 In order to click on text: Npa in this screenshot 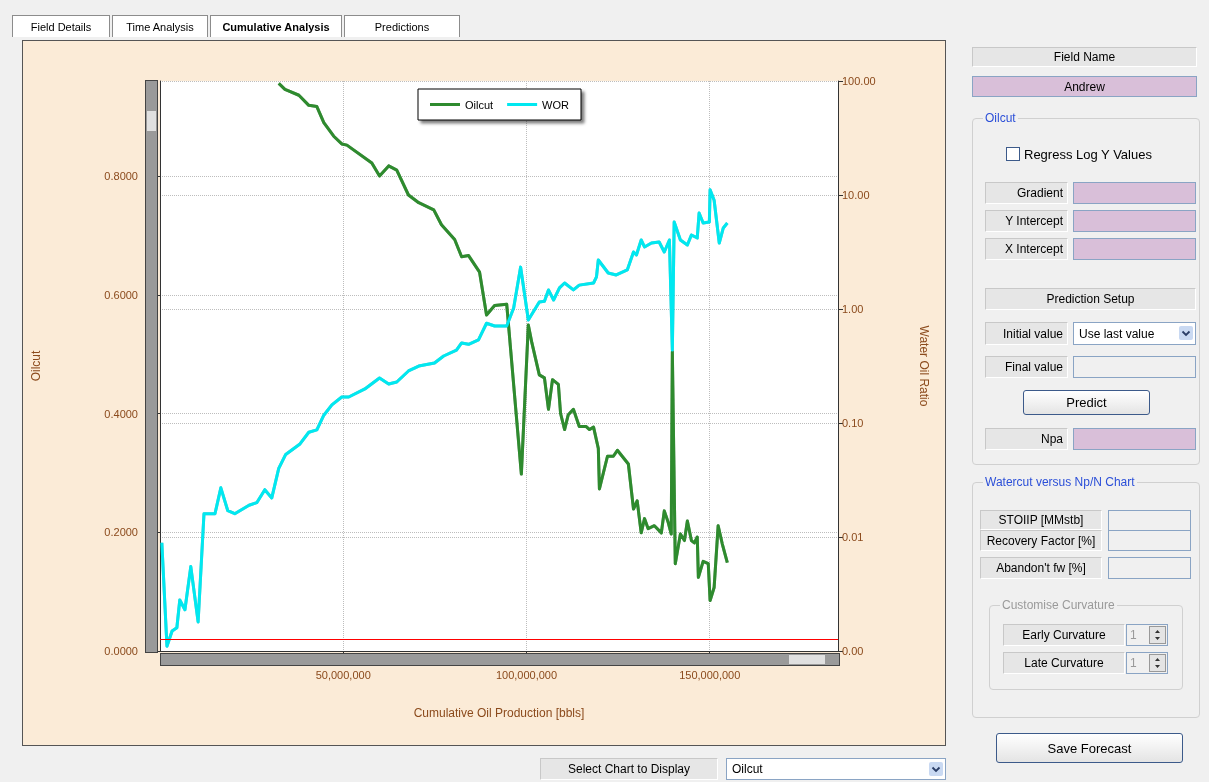, I will do `click(1051, 439)`.